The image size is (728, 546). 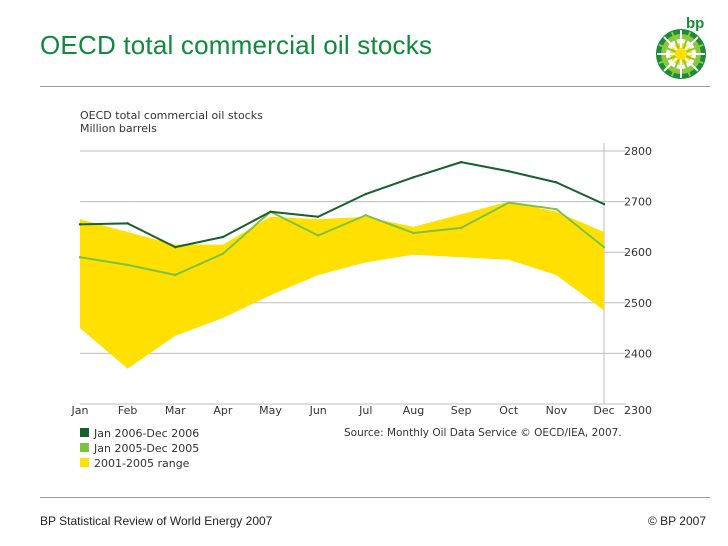 What do you see at coordinates (557, 410) in the screenshot?
I see `x-tick-label: Nov` at bounding box center [557, 410].